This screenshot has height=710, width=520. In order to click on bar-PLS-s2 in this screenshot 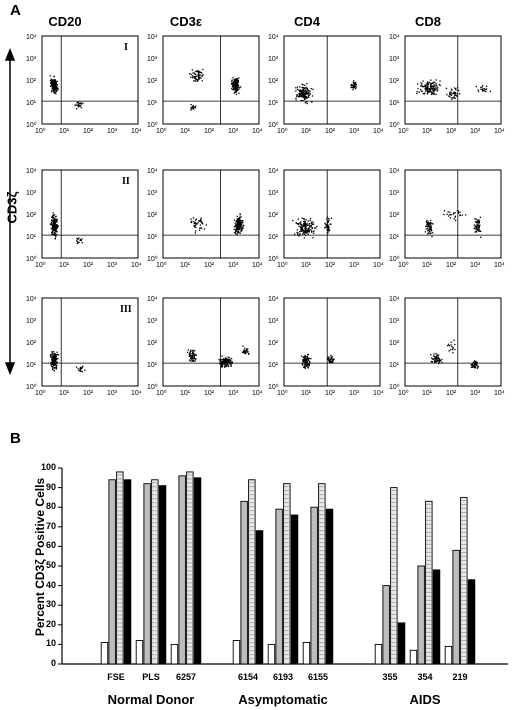, I will do `click(147, 574)`.